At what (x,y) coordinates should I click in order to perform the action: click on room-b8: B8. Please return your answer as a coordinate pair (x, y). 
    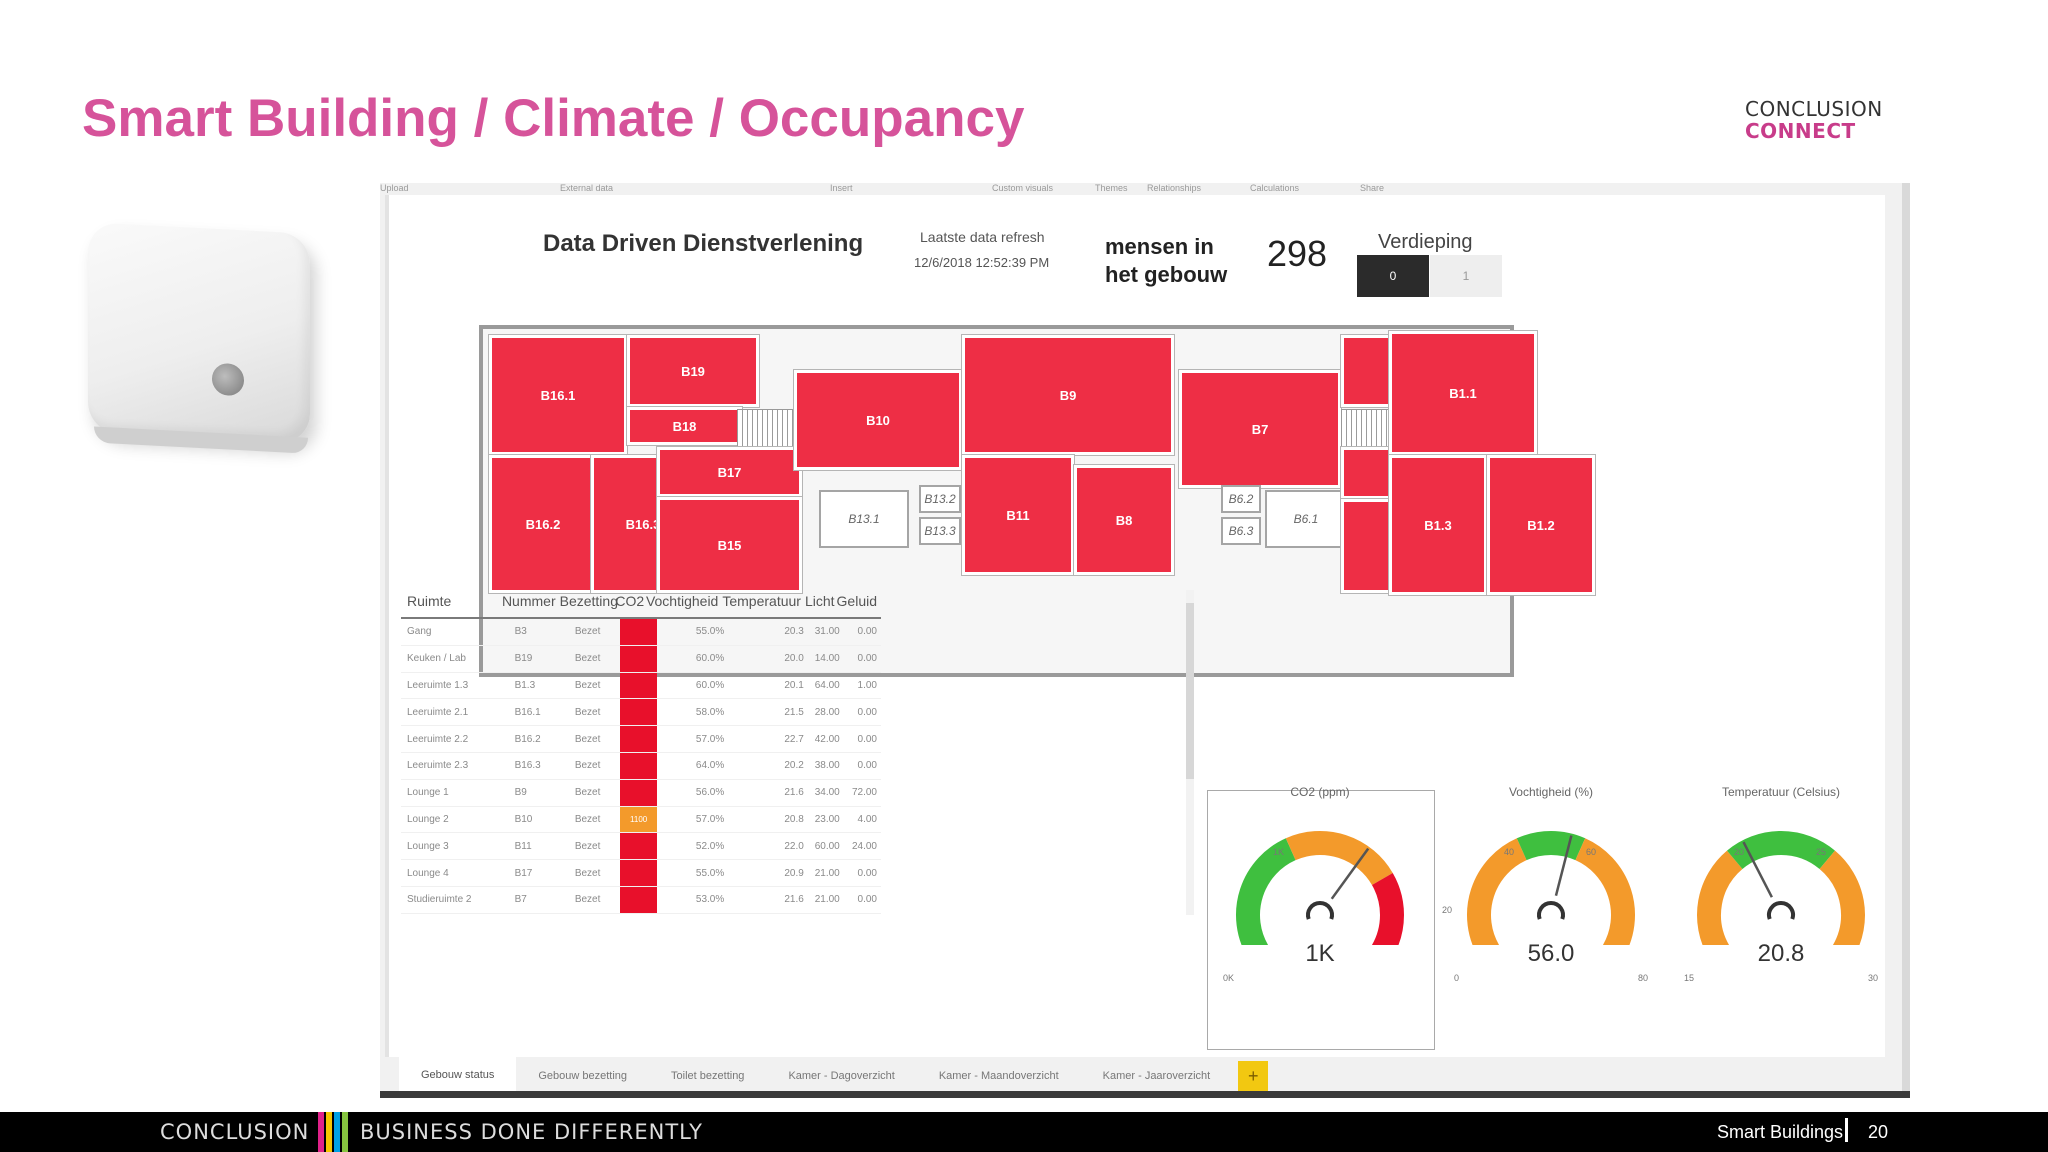
    Looking at the image, I should click on (1124, 520).